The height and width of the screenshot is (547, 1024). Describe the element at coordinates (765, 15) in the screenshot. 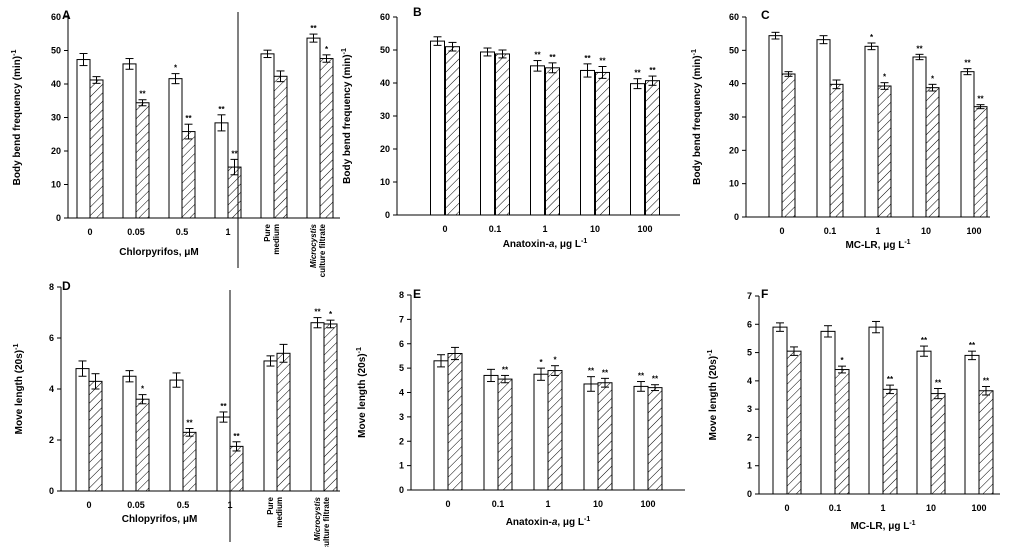

I see `panel-label: C` at that location.